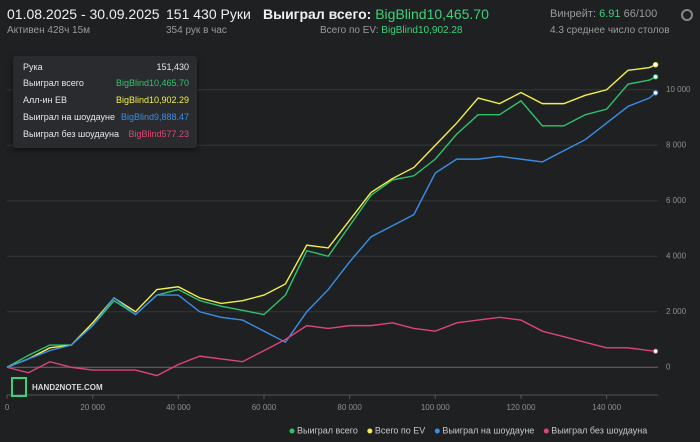  I want to click on x-tick-label: 0, so click(7, 407).